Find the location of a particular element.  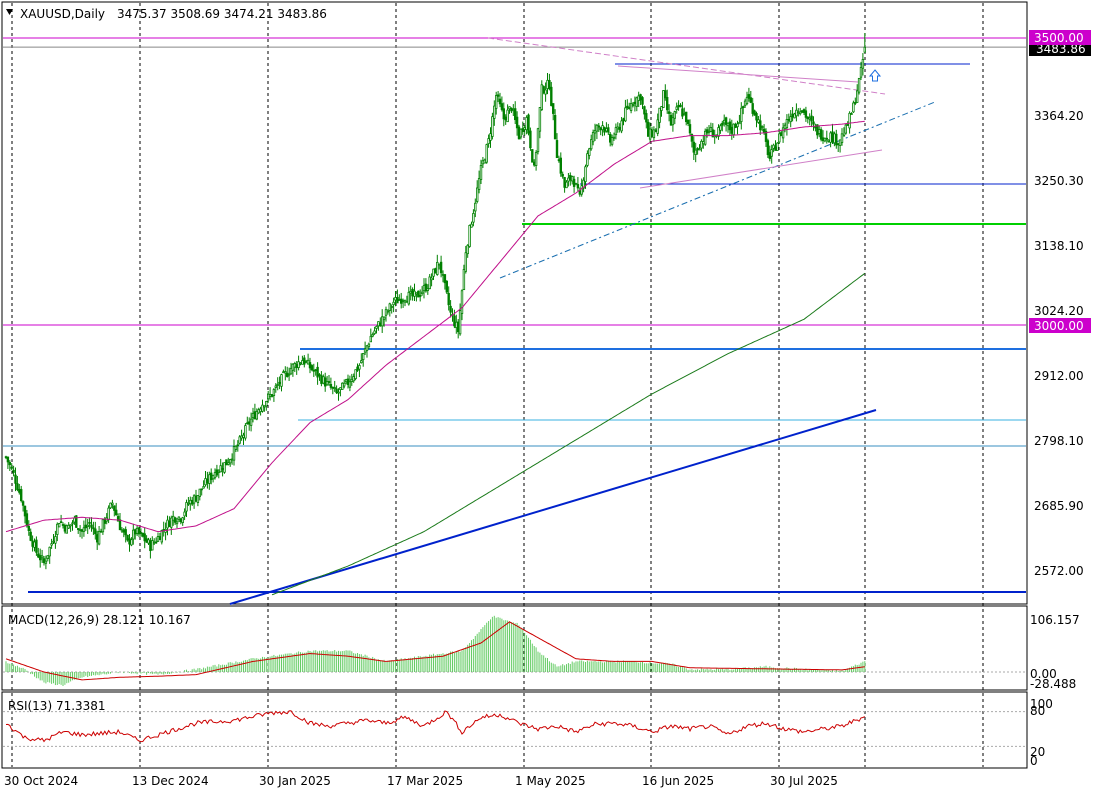

dropdown-triangle-icon is located at coordinates (9, 12).